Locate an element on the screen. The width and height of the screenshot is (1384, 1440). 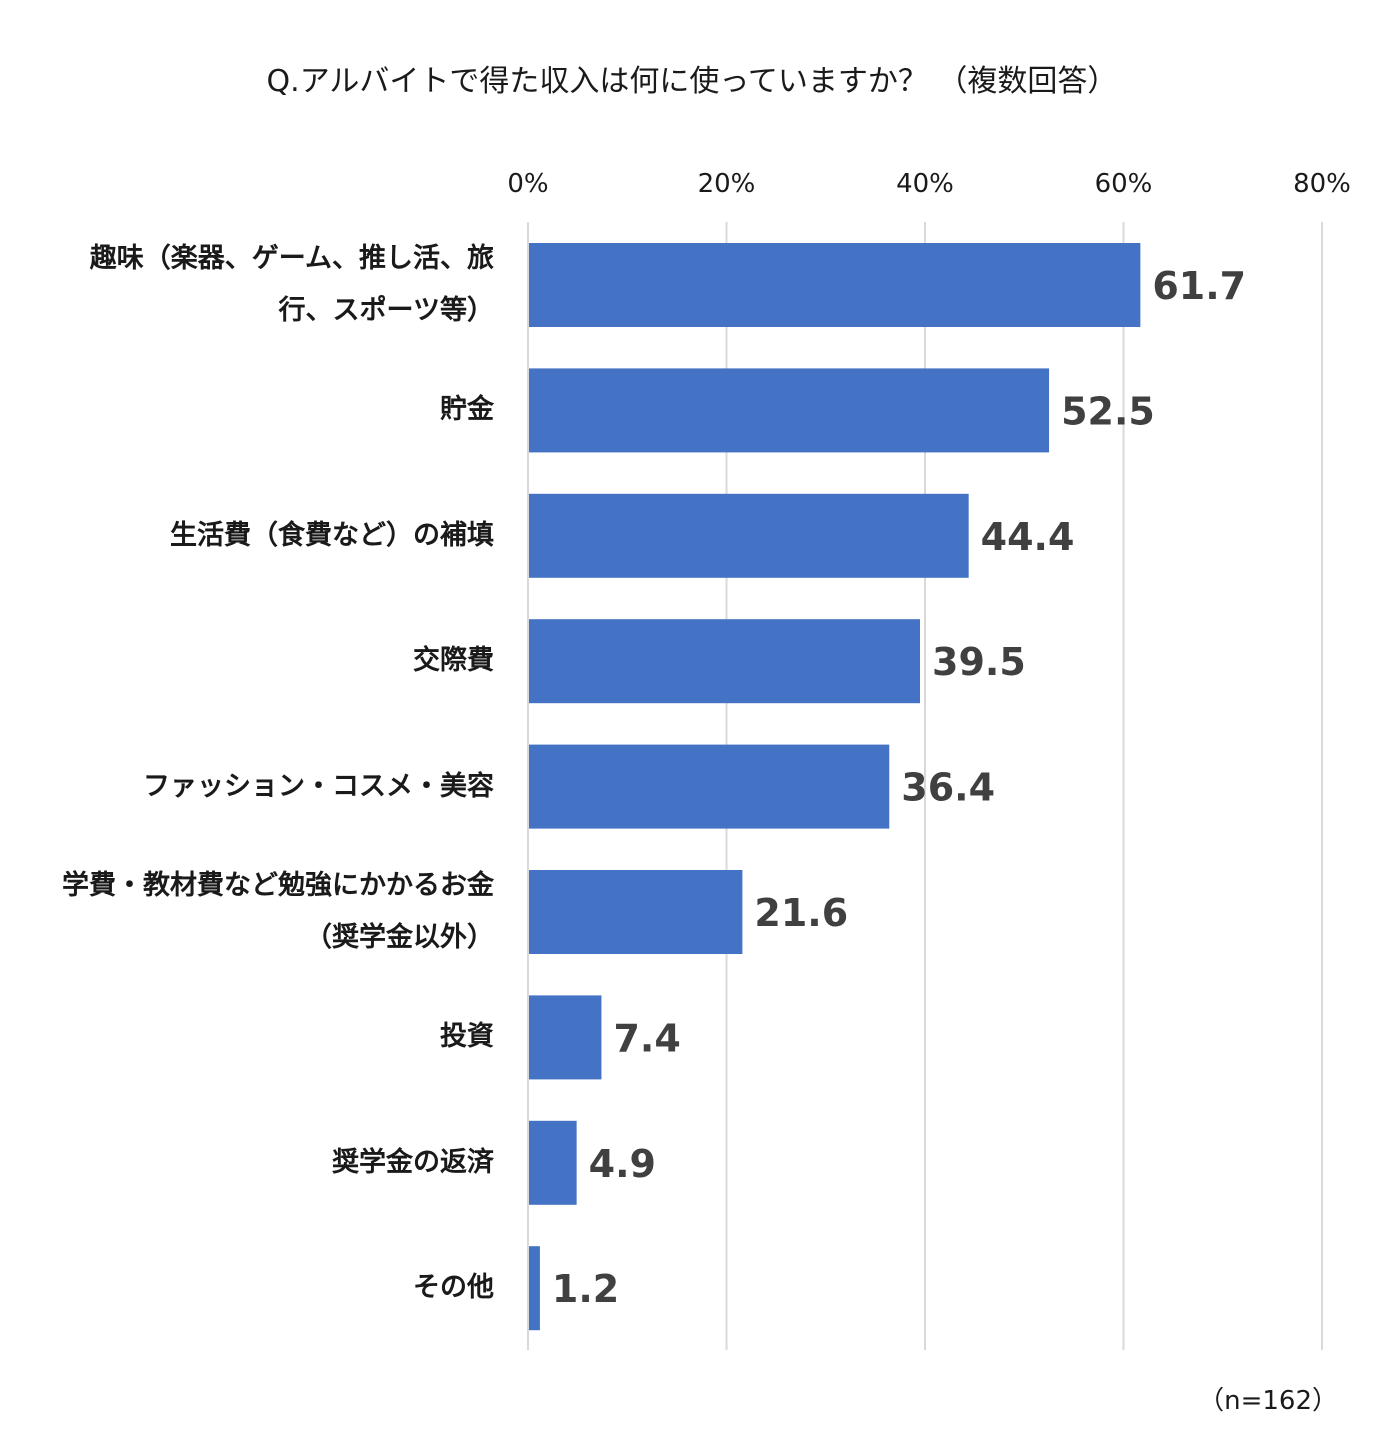
category-label-line: 行、スポーツ等） is located at coordinates (386, 310).